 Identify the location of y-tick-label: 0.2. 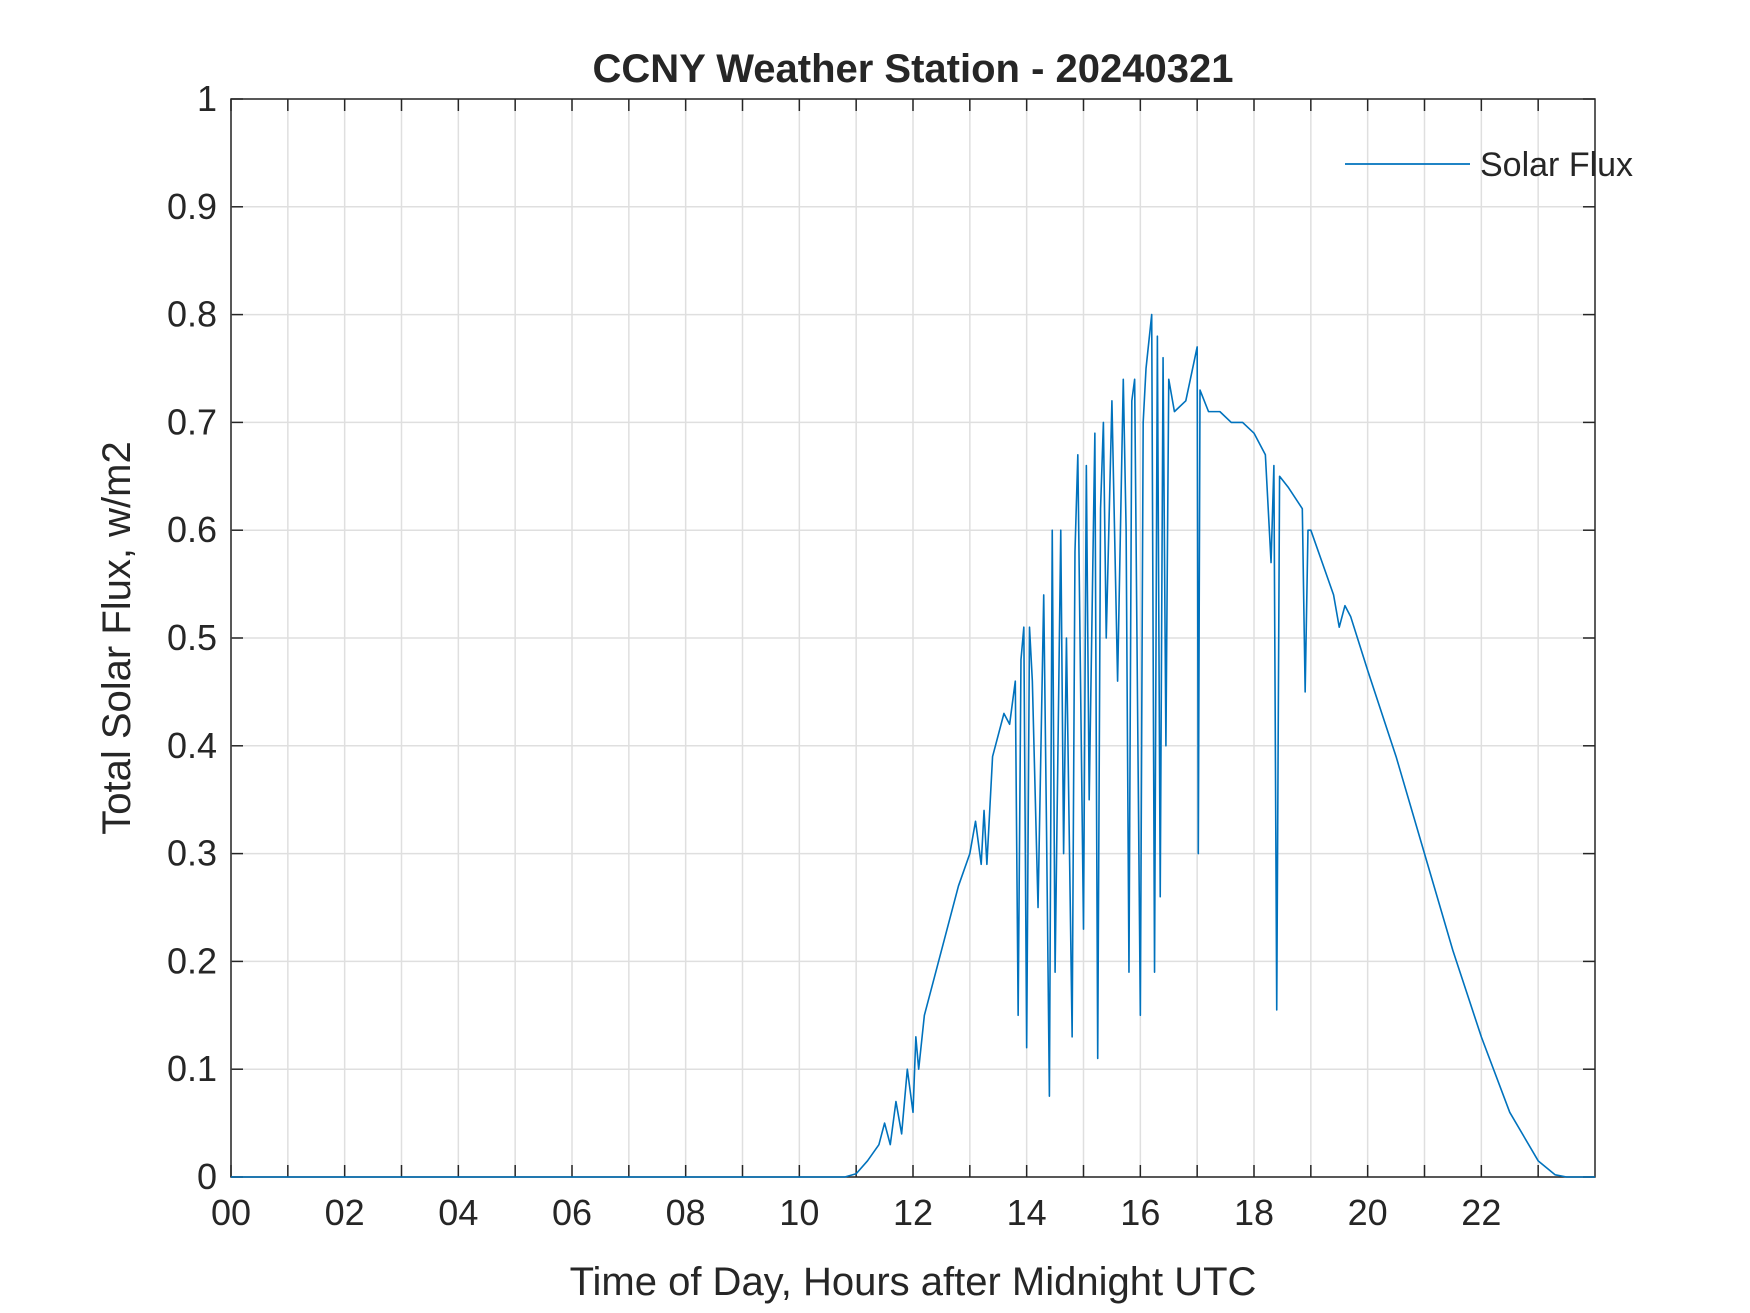
(192, 960).